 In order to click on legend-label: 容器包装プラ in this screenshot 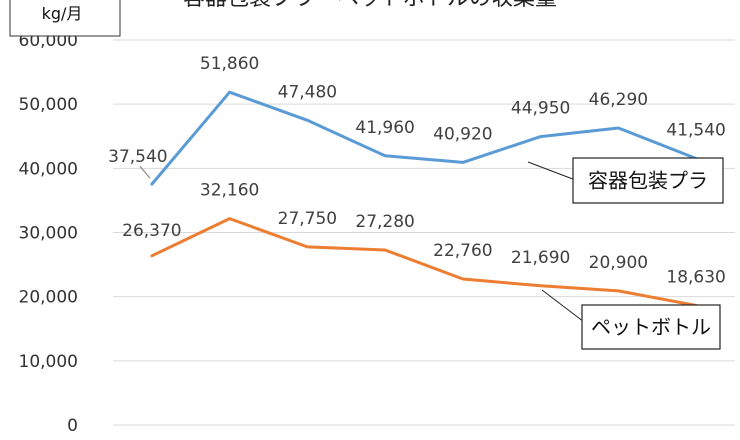, I will do `click(648, 181)`.